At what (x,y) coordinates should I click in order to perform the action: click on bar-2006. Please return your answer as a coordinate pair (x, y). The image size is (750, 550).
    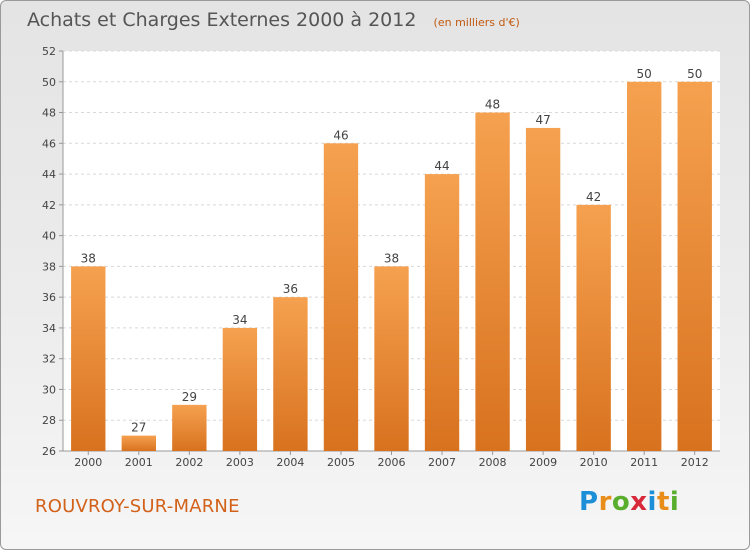
    Looking at the image, I should click on (391, 358).